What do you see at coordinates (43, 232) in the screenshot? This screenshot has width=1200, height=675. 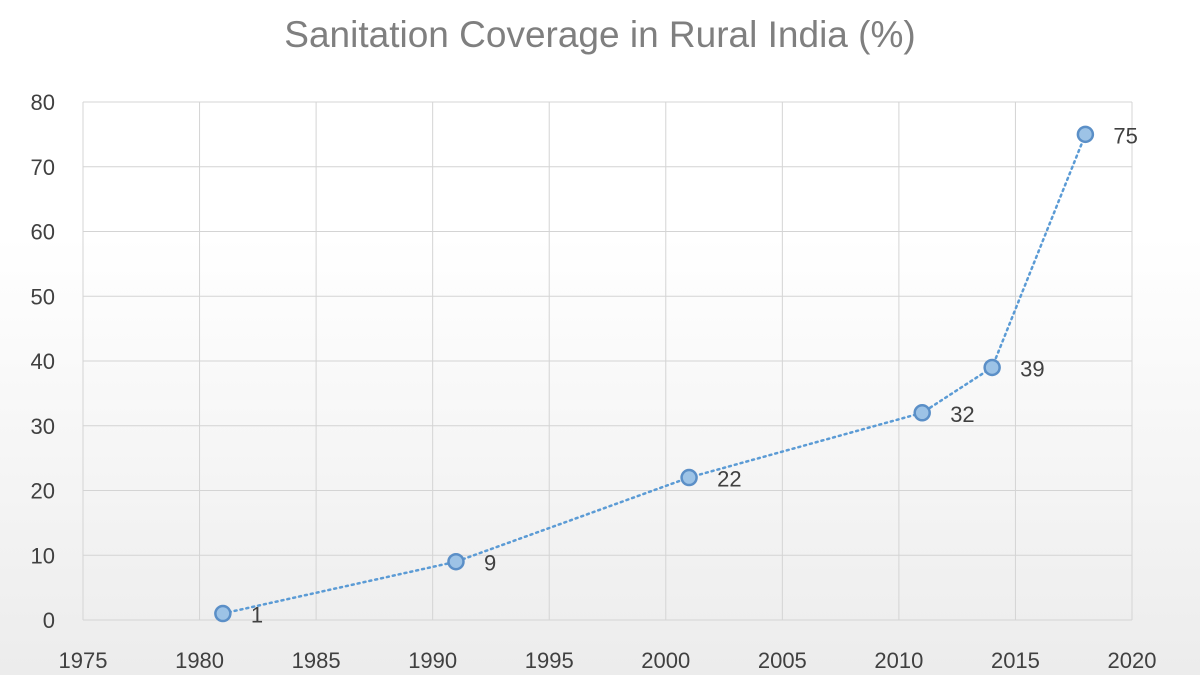 I see `y-tick-label: 60` at bounding box center [43, 232].